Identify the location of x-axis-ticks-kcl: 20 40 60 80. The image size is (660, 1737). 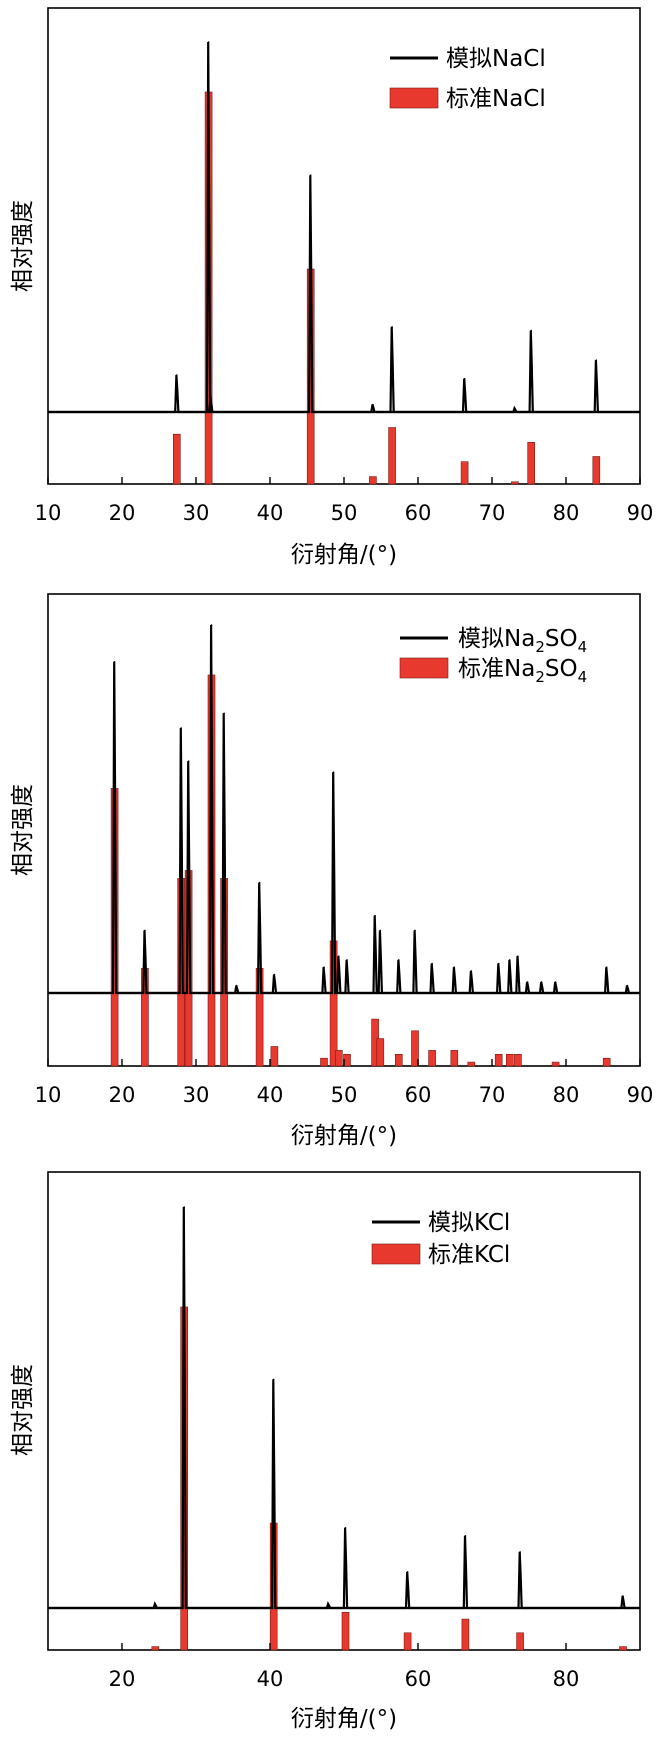
(344, 1667).